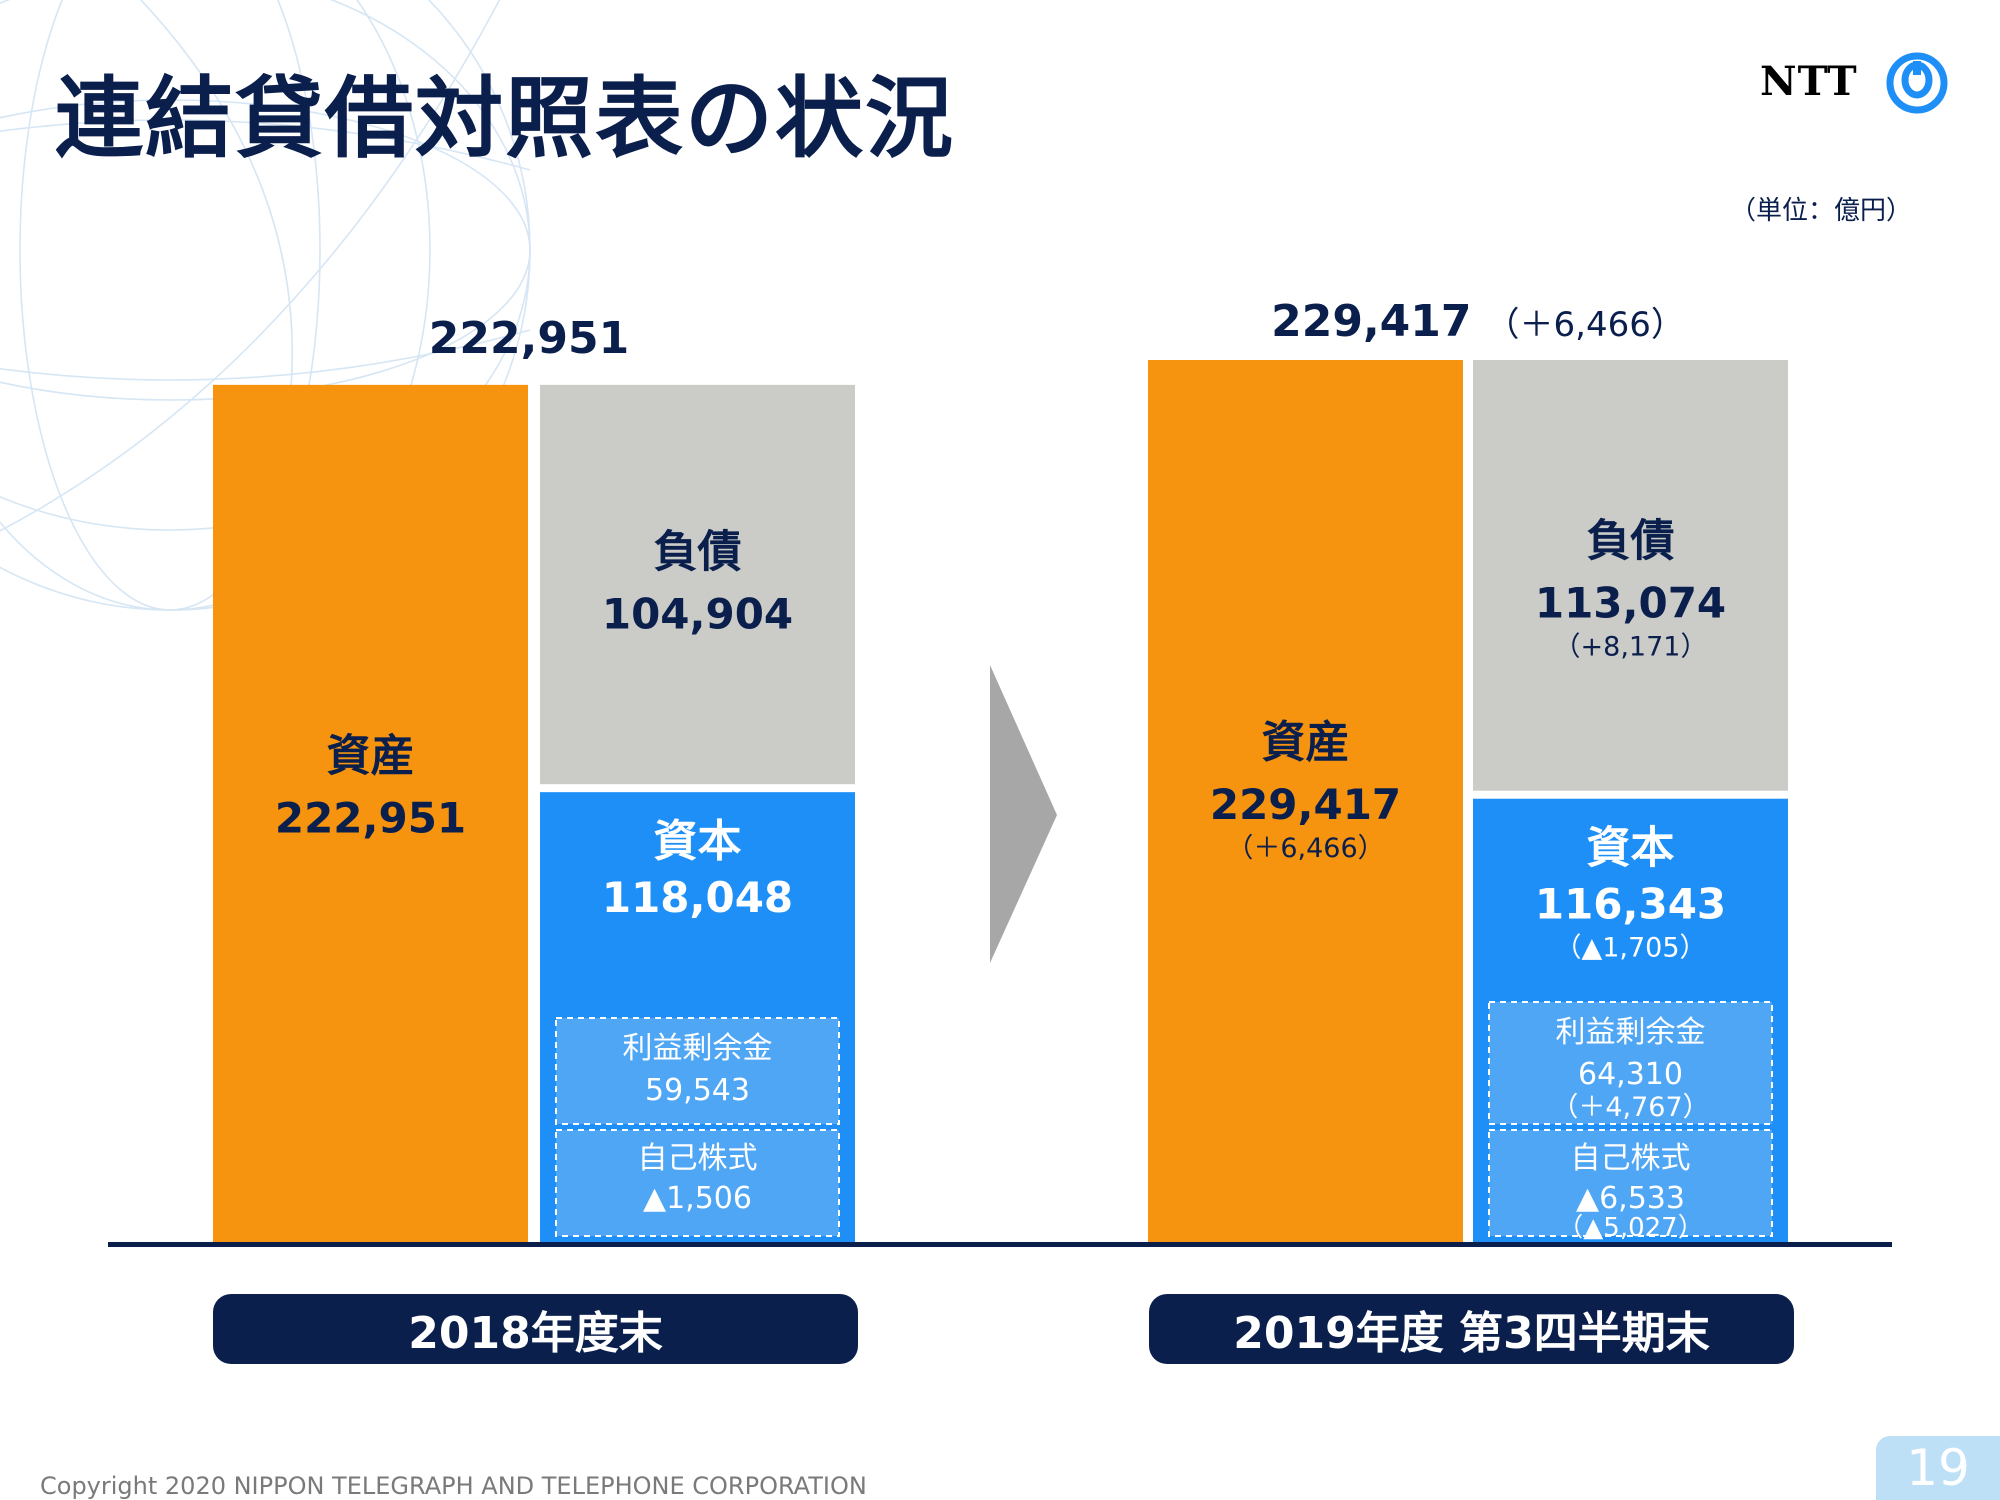 The image size is (2000, 1500). What do you see at coordinates (1630, 904) in the screenshot?
I see `equity-value-2019q3: 116,343` at bounding box center [1630, 904].